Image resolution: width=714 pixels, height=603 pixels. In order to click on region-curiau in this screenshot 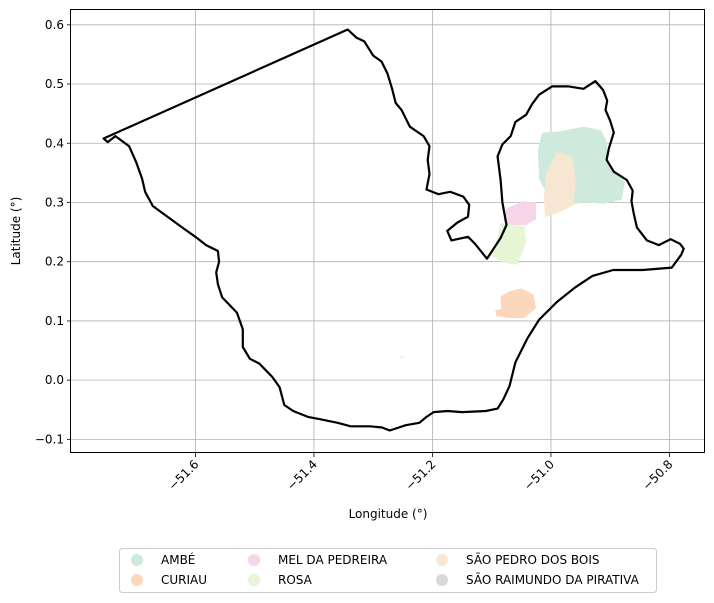, I will do `click(515, 303)`.